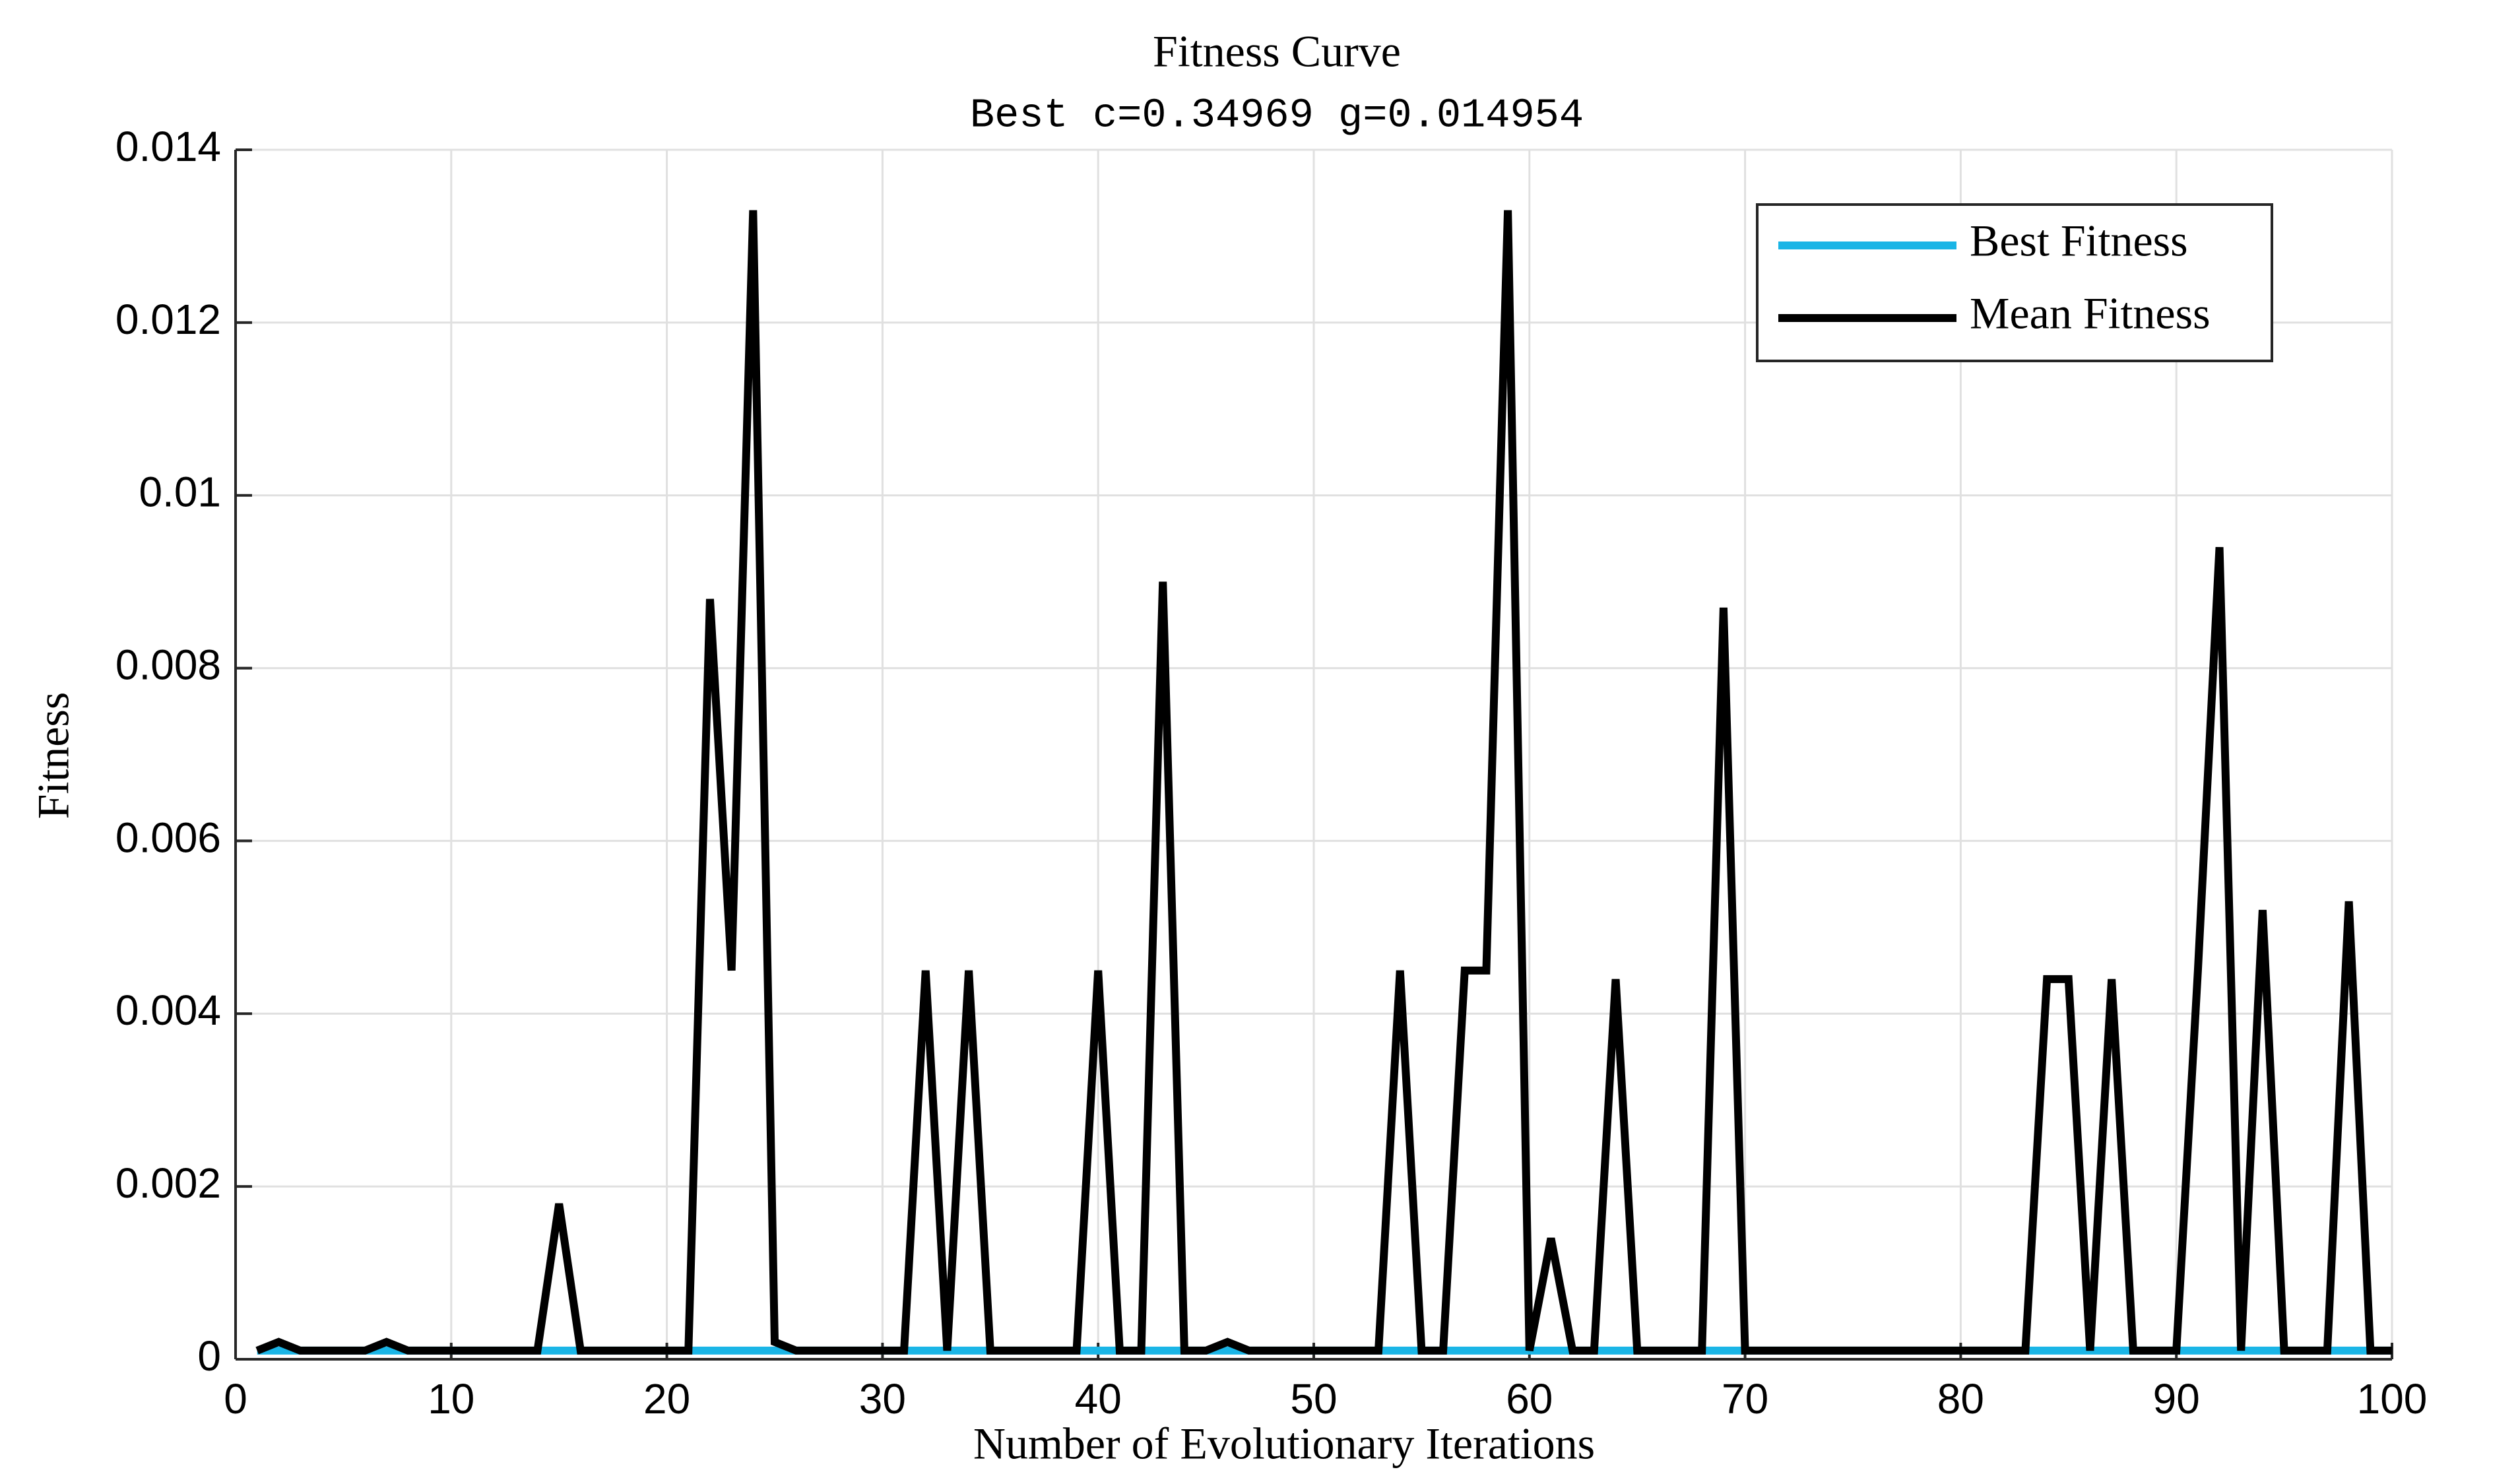 The image size is (2520, 1480). I want to click on y-tick-label: 0, so click(209, 1356).